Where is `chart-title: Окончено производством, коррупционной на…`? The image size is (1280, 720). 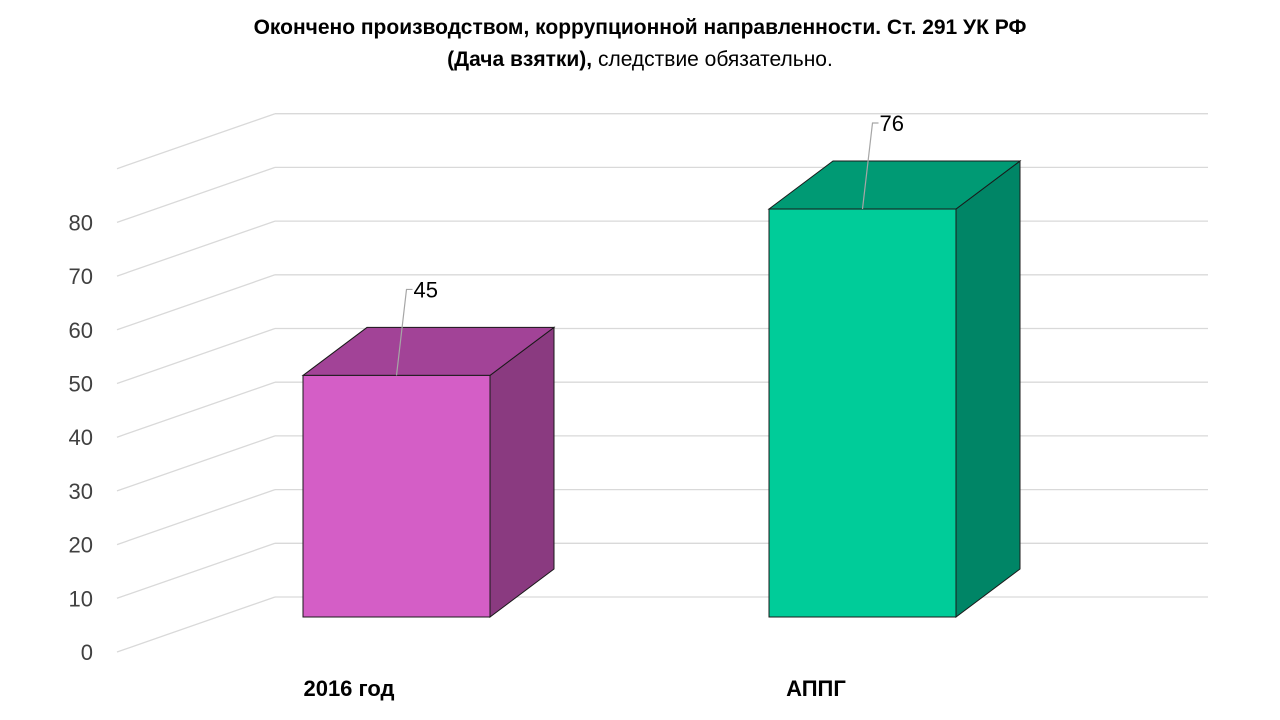
chart-title: Окончено производством, коррупционной на… is located at coordinates (640, 44).